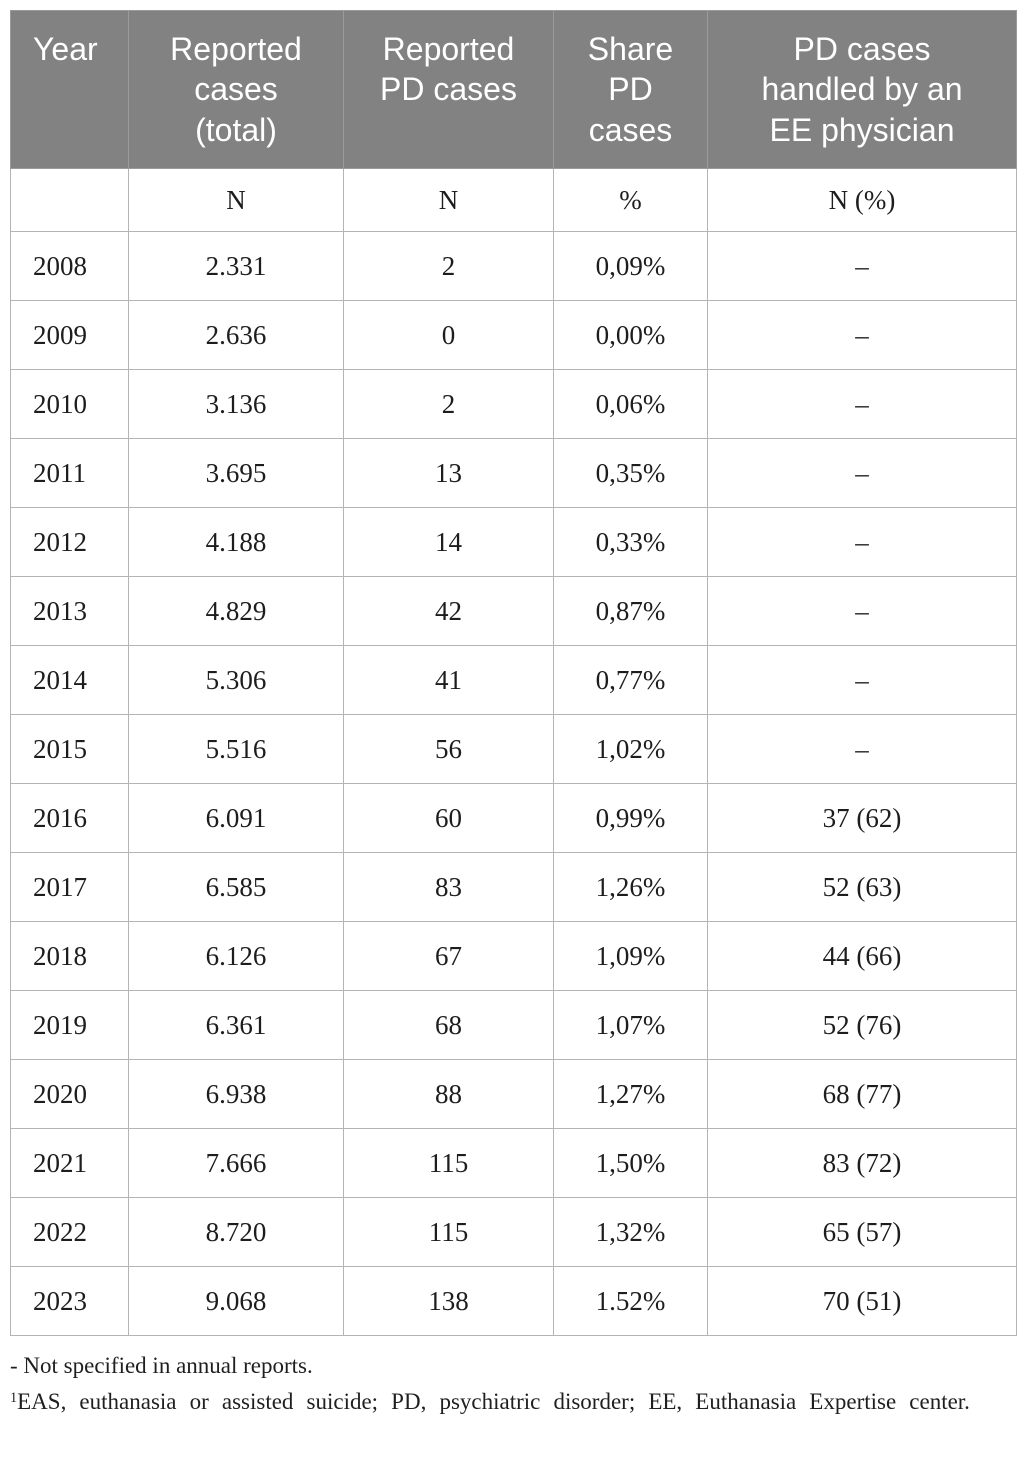 The image size is (1026, 1468). I want to click on cell-share-pd-cases: 1,27%, so click(630, 1094).